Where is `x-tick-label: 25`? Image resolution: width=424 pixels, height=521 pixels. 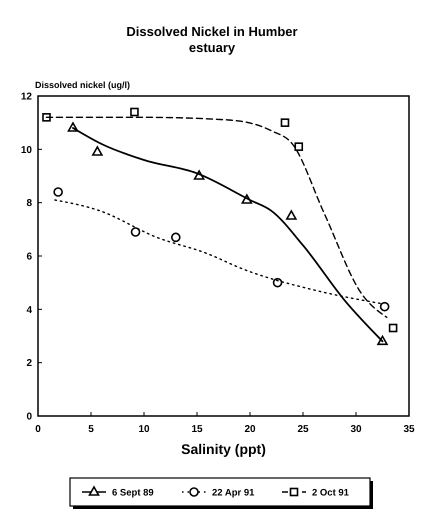 x-tick-label: 25 is located at coordinates (303, 429).